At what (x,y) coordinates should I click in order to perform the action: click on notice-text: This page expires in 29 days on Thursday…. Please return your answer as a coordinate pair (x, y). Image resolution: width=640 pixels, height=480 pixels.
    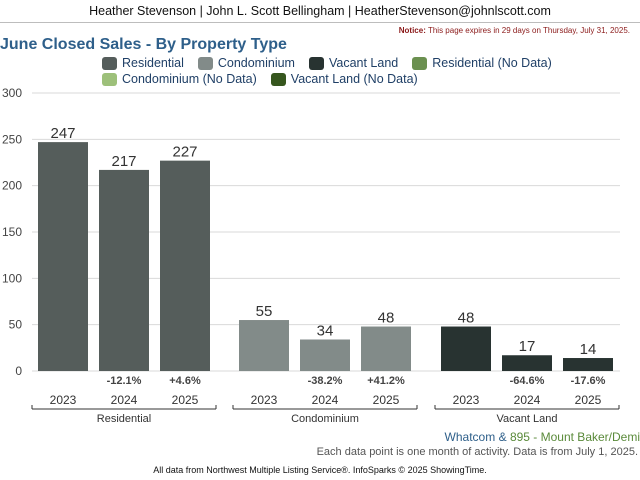
    Looking at the image, I should click on (528, 30).